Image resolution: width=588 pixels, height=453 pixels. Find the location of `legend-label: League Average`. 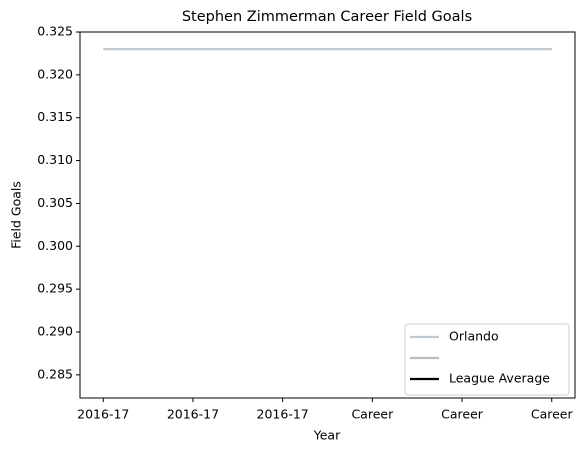

legend-label: League Average is located at coordinates (499, 378).